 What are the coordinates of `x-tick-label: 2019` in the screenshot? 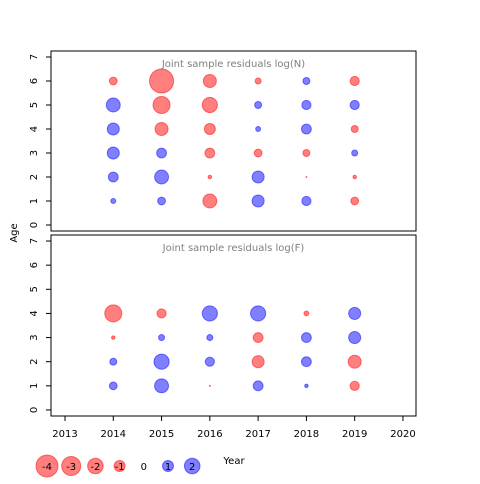 It's located at (354, 434).